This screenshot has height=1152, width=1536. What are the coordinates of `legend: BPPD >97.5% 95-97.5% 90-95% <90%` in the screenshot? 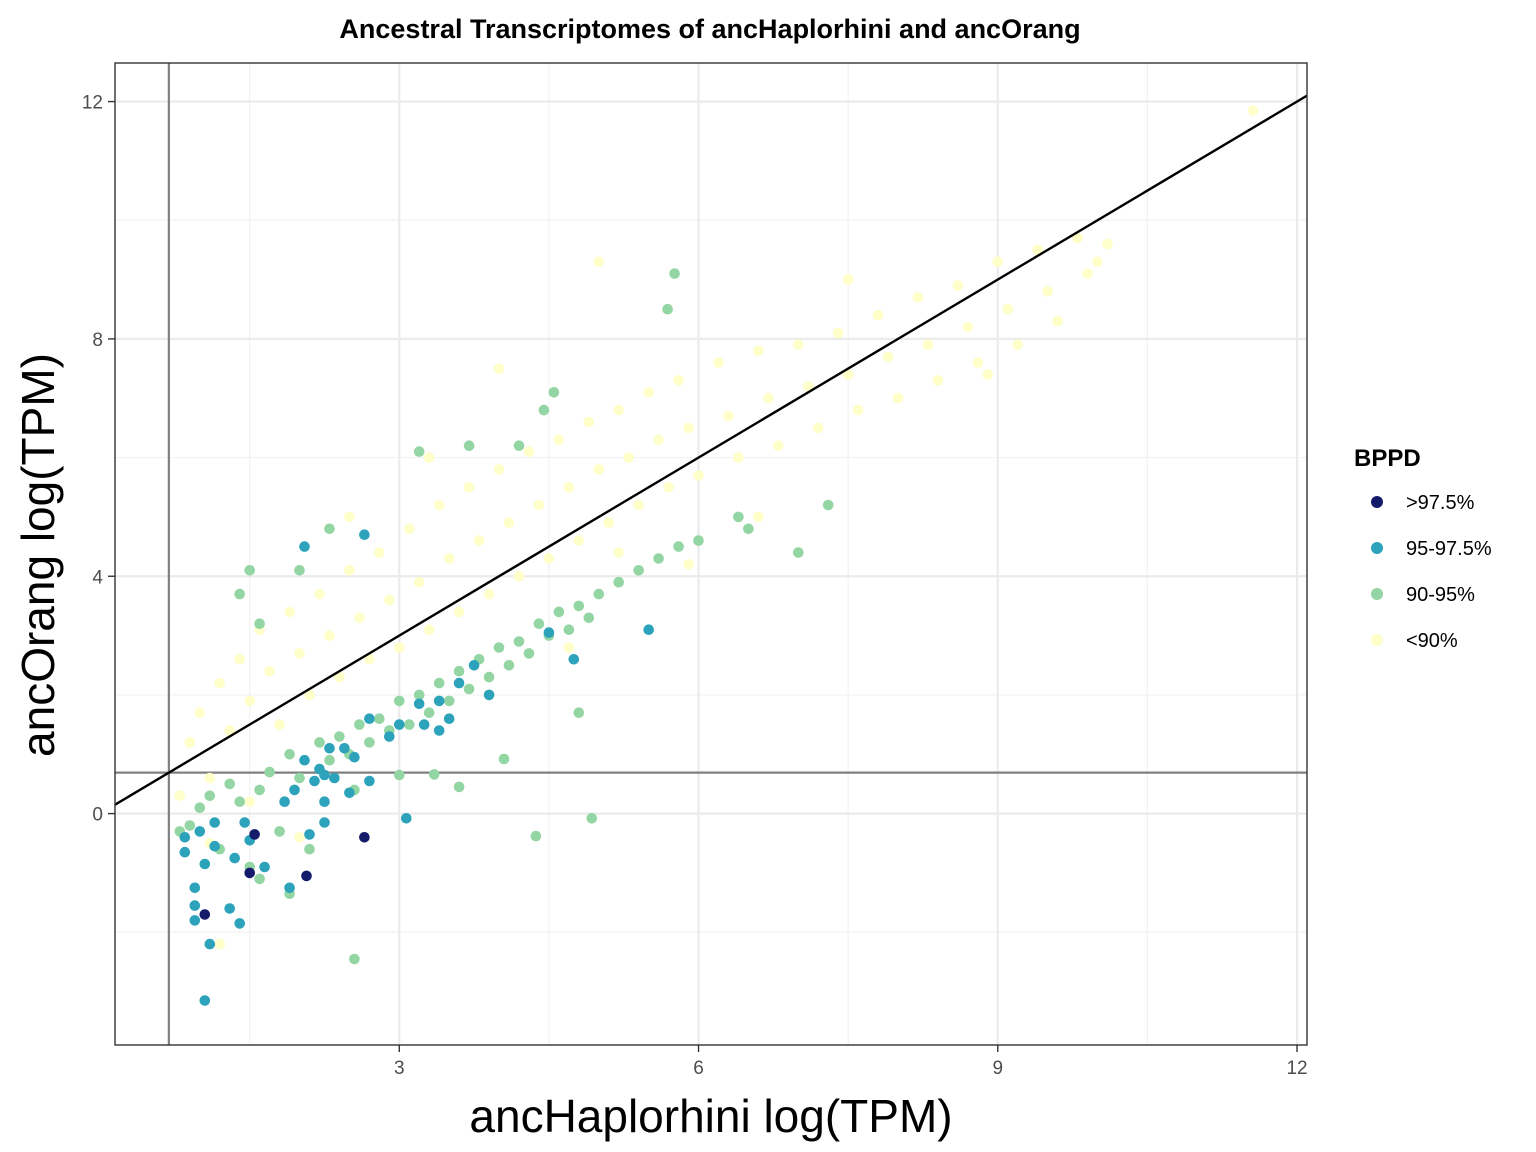 It's located at (1423, 548).